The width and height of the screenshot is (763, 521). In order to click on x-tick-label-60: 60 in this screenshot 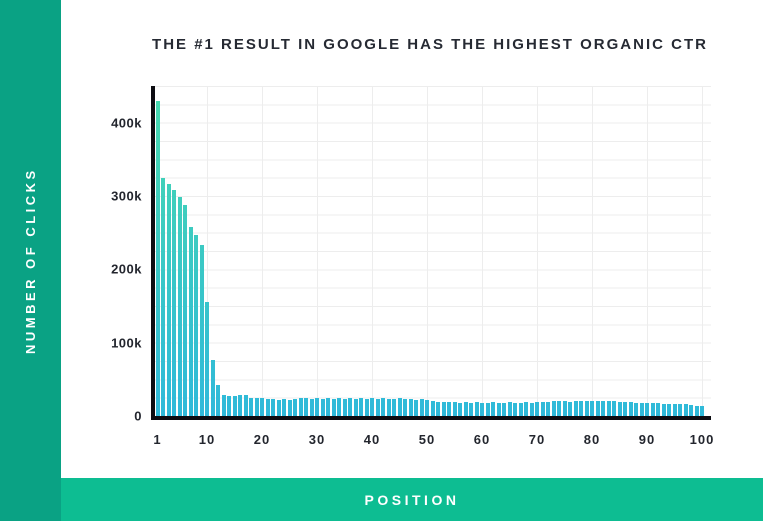, I will do `click(482, 439)`.